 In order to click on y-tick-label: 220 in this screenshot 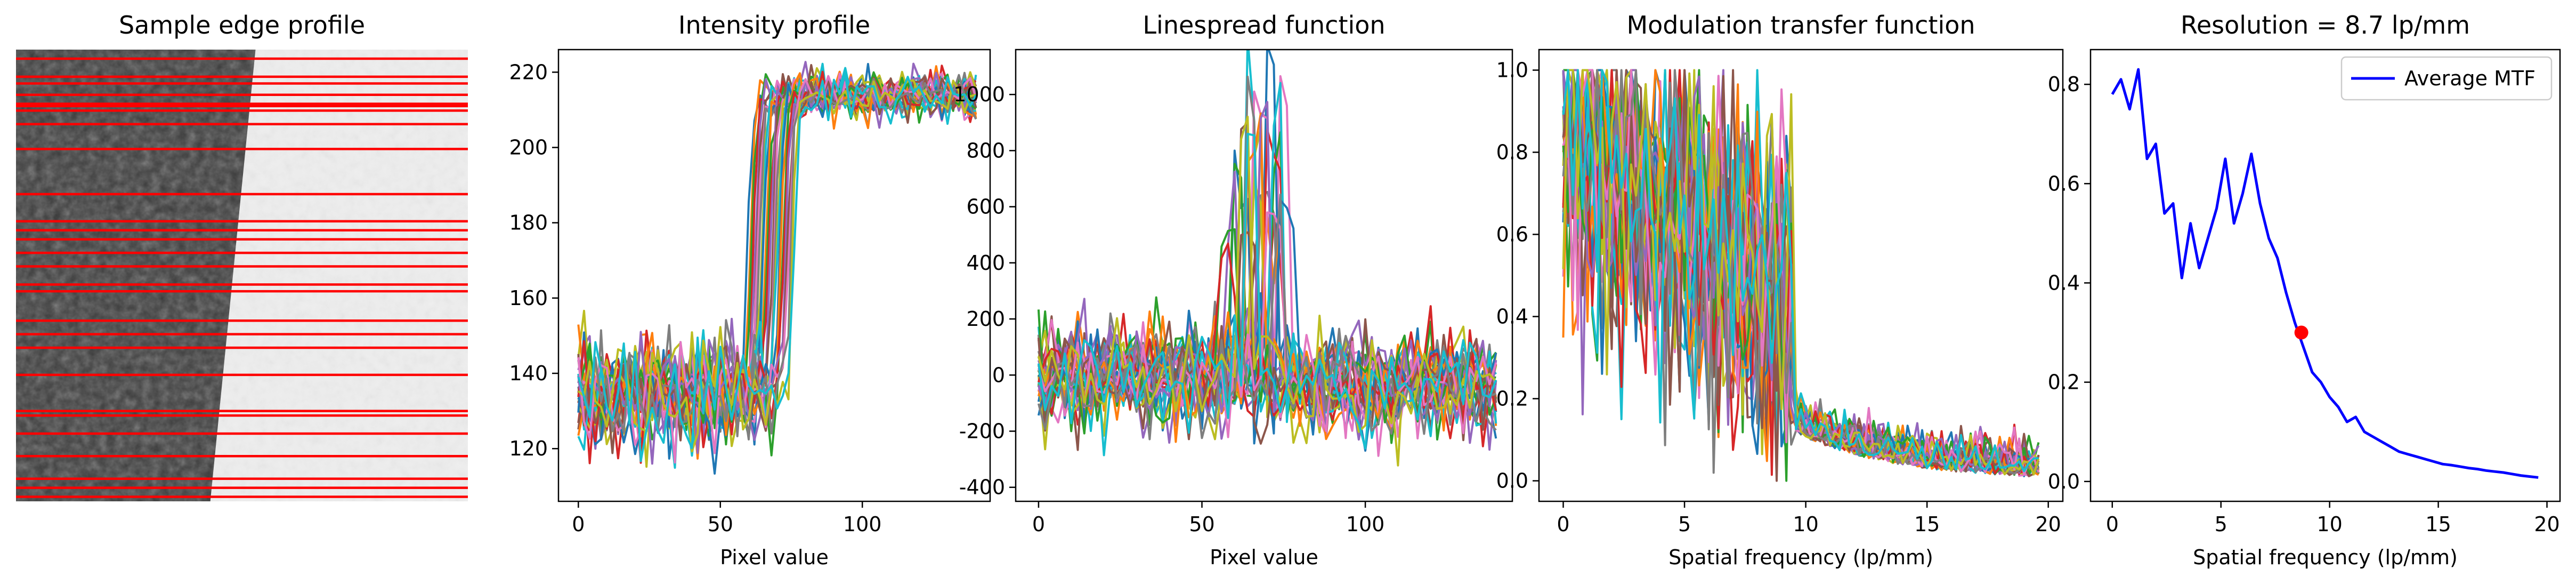, I will do `click(528, 72)`.